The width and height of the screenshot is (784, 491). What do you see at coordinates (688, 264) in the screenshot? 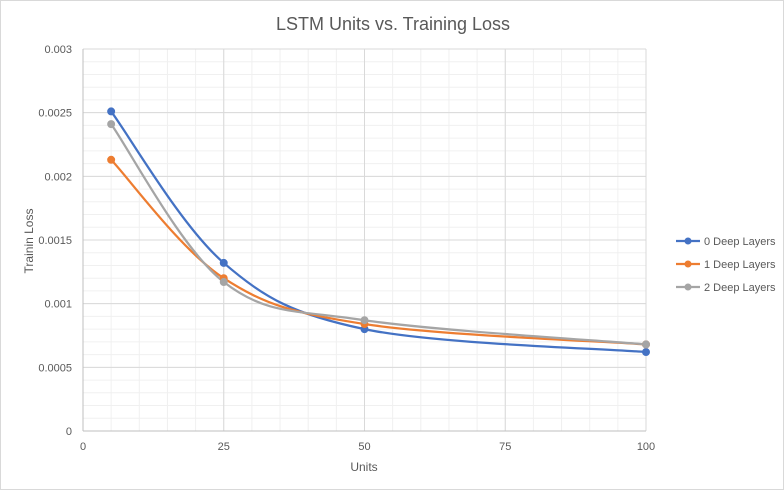
I see `legend-marker-1-deep-layers` at bounding box center [688, 264].